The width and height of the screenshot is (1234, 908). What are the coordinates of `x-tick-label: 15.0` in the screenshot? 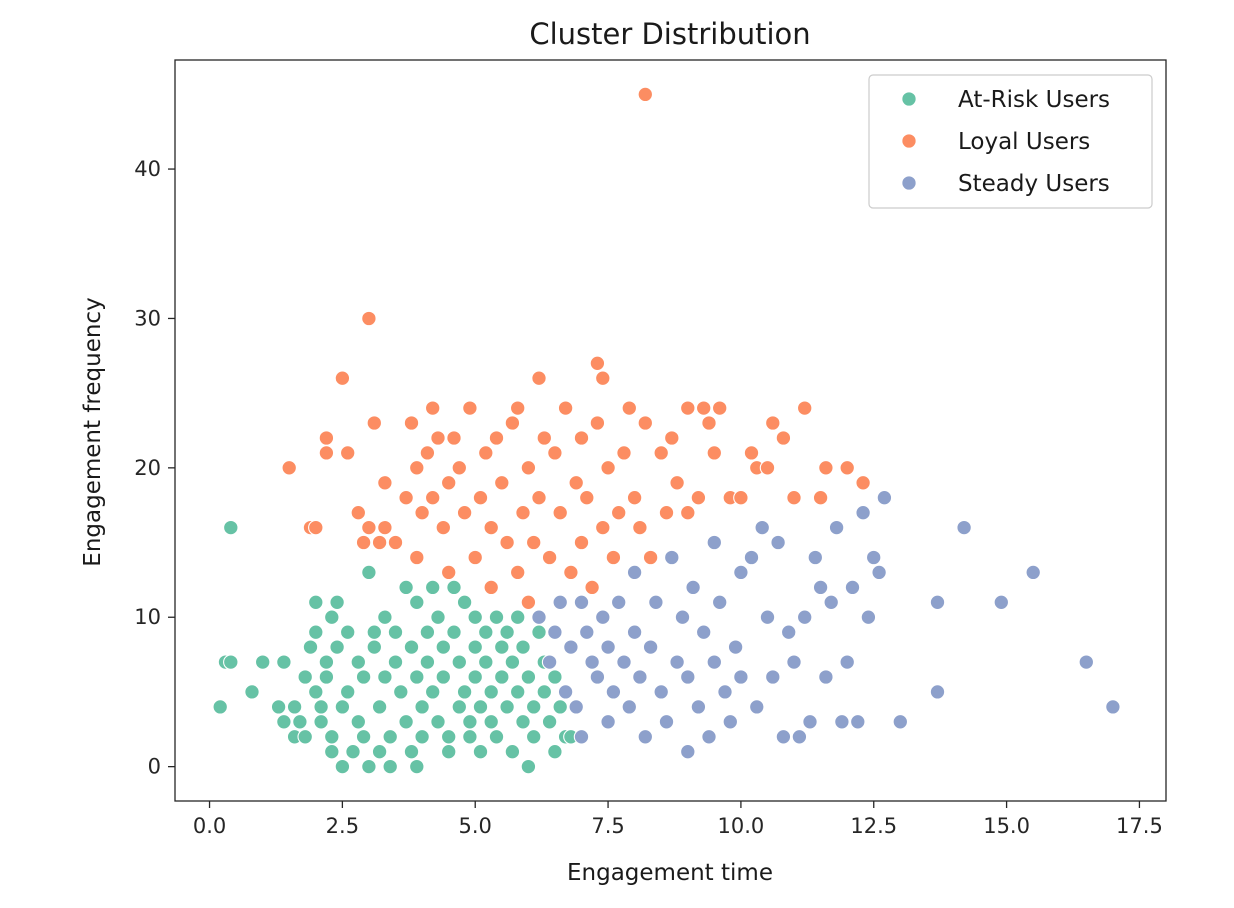 It's located at (1006, 826).